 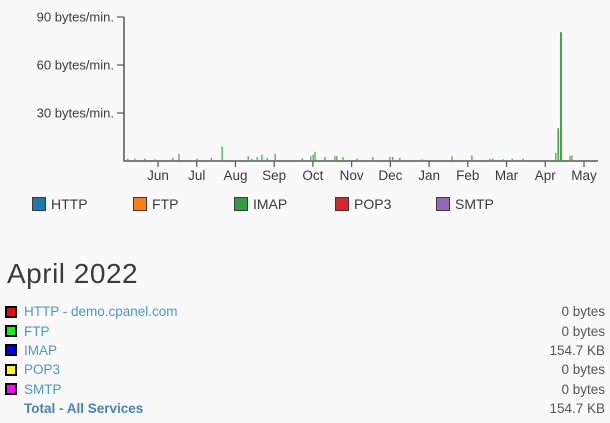 I want to click on service-row: IMAP 154.7 KB, so click(x=305, y=350).